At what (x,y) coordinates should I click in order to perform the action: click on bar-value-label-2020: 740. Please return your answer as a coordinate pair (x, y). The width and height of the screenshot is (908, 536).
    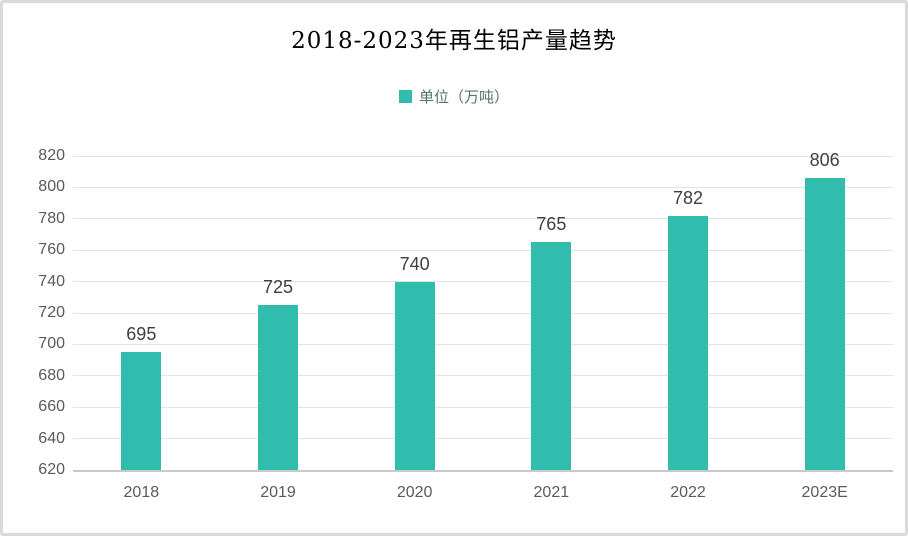
    Looking at the image, I should click on (414, 263).